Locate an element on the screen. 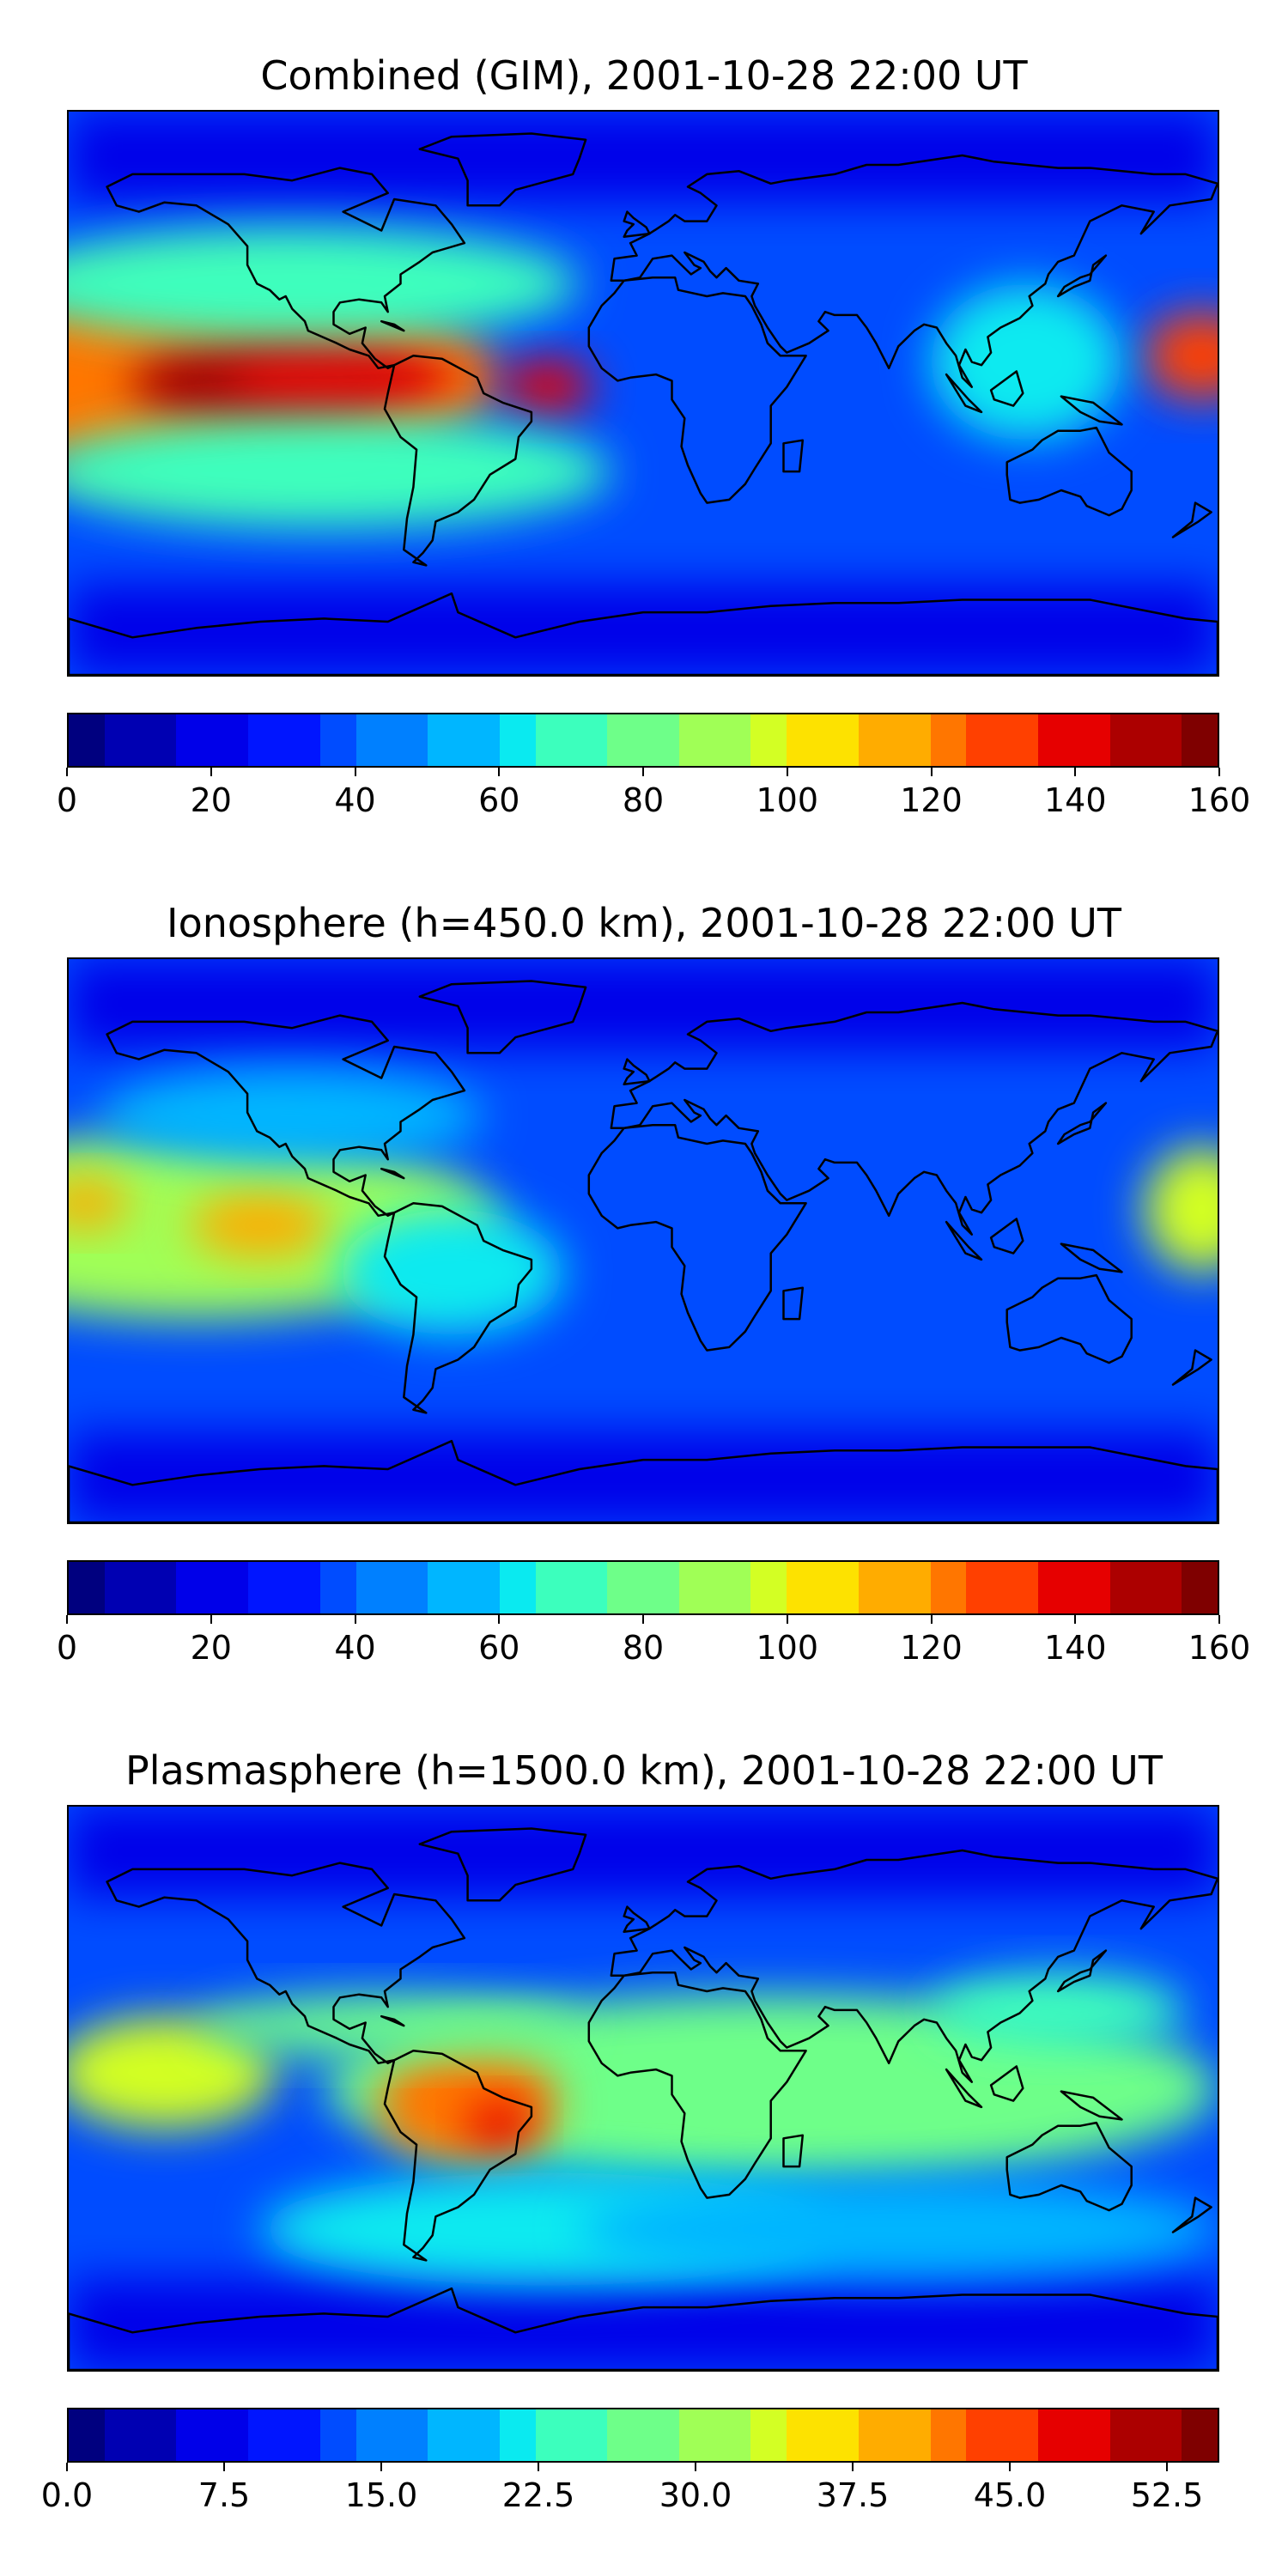 The width and height of the screenshot is (1288, 2576). tick-label: 20 is located at coordinates (211, 1648).